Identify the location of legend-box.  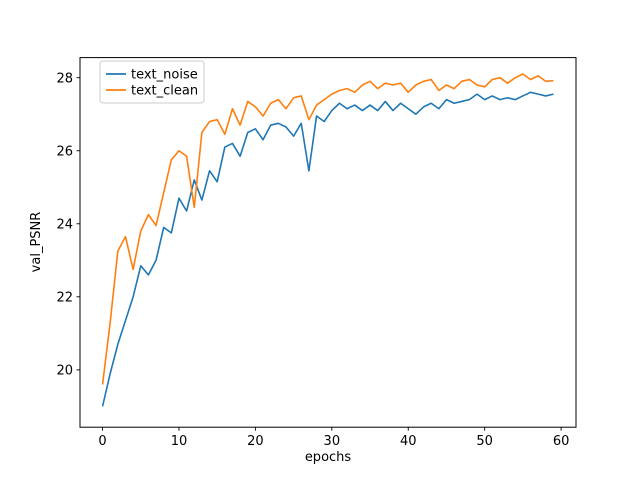
(152, 82).